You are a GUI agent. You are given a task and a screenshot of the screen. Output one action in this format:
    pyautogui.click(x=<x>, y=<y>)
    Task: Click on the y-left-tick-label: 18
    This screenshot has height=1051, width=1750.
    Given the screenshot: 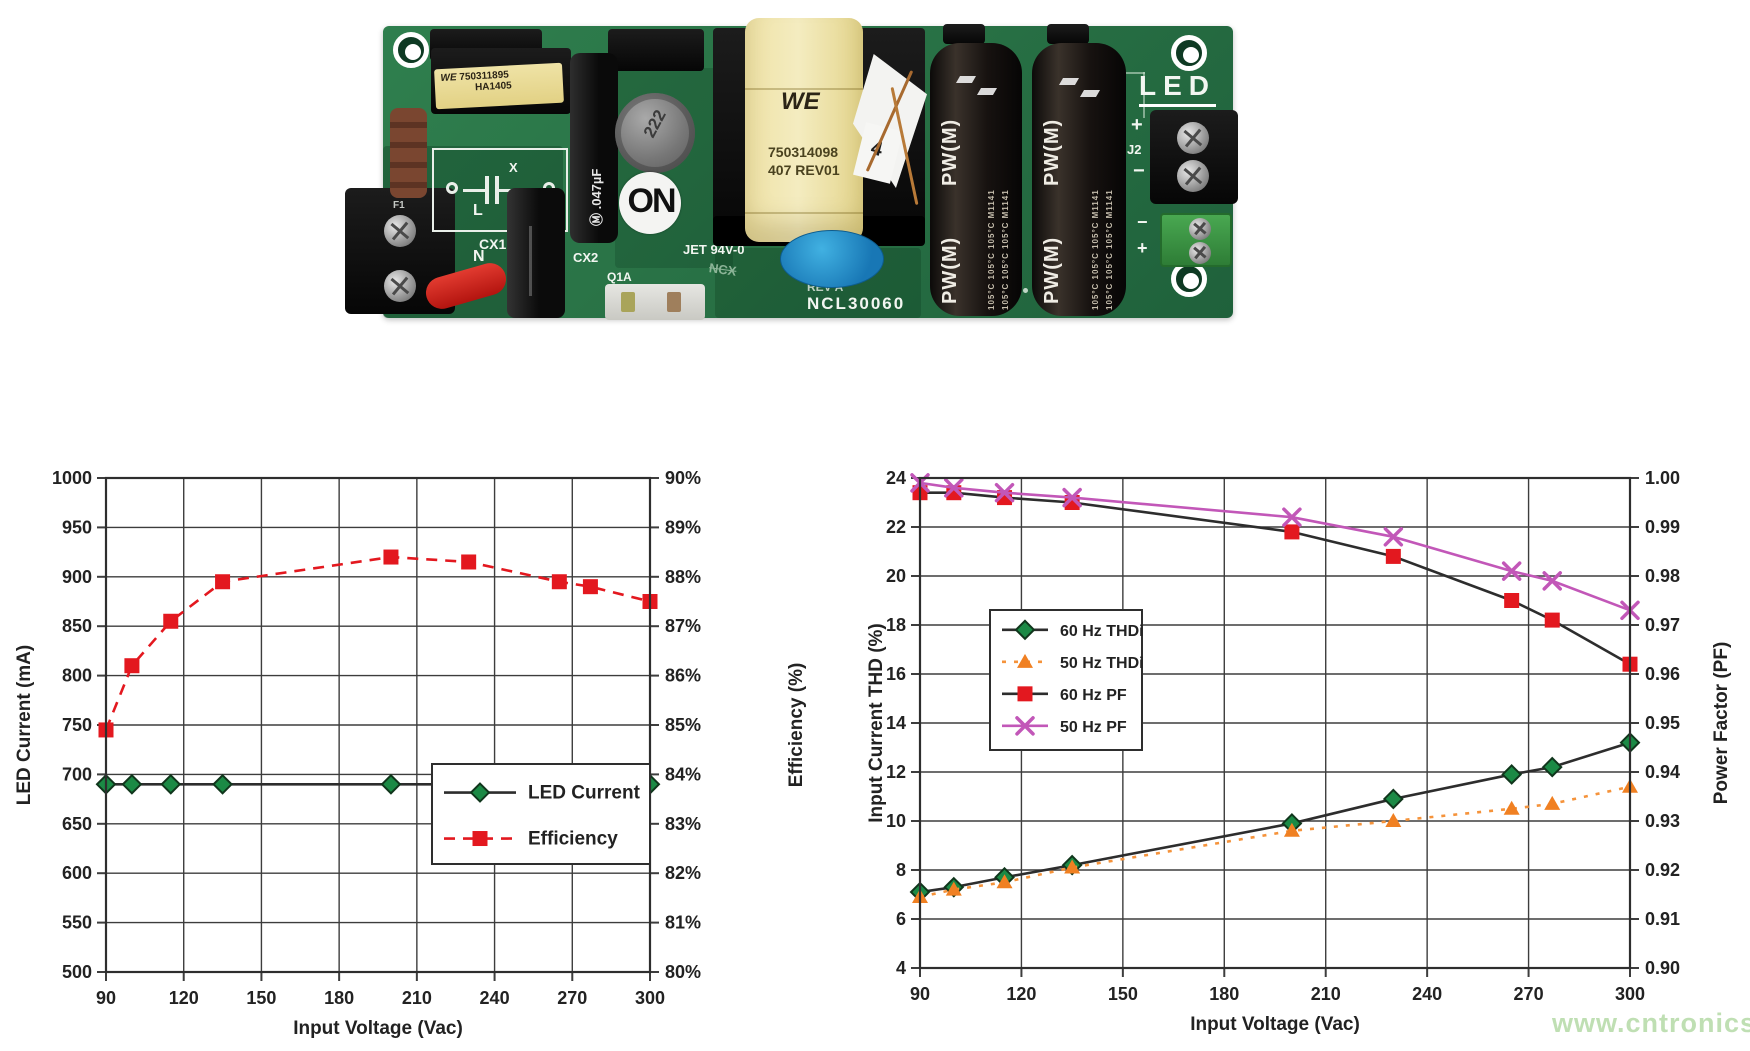 What is the action you would take?
    pyautogui.click(x=896, y=625)
    